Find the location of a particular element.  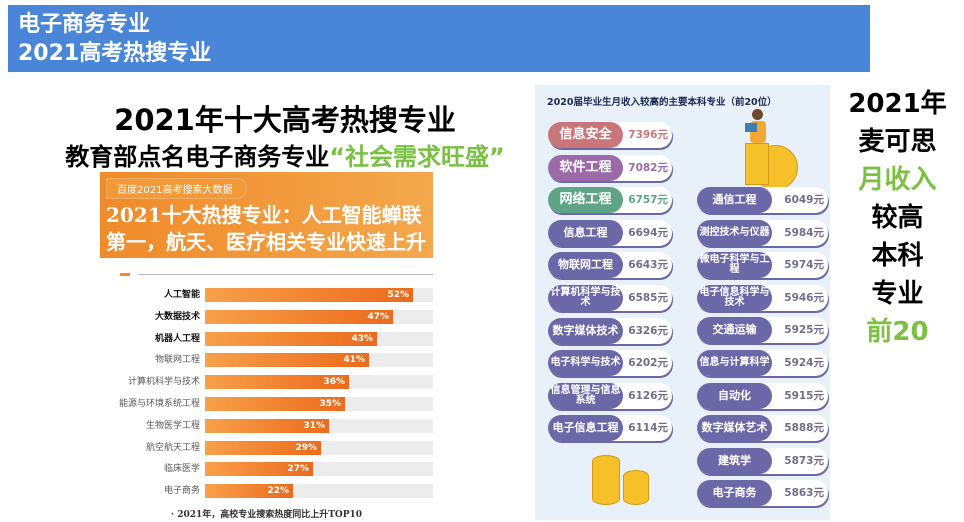

bar: 27% is located at coordinates (259, 469).